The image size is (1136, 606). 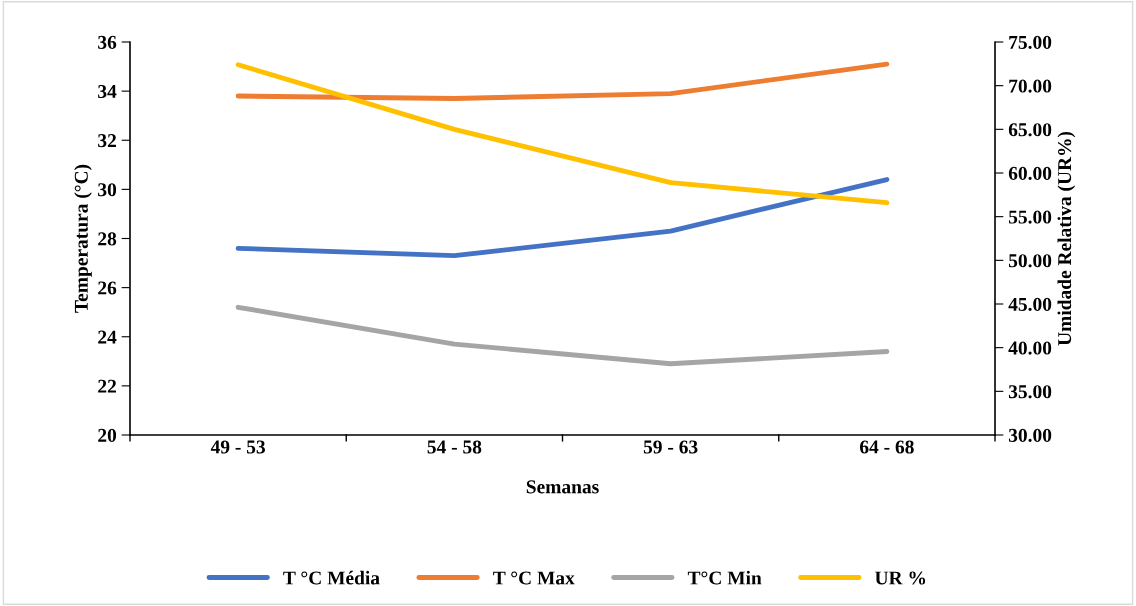 I want to click on legend-label: T °C Max, so click(x=534, y=578).